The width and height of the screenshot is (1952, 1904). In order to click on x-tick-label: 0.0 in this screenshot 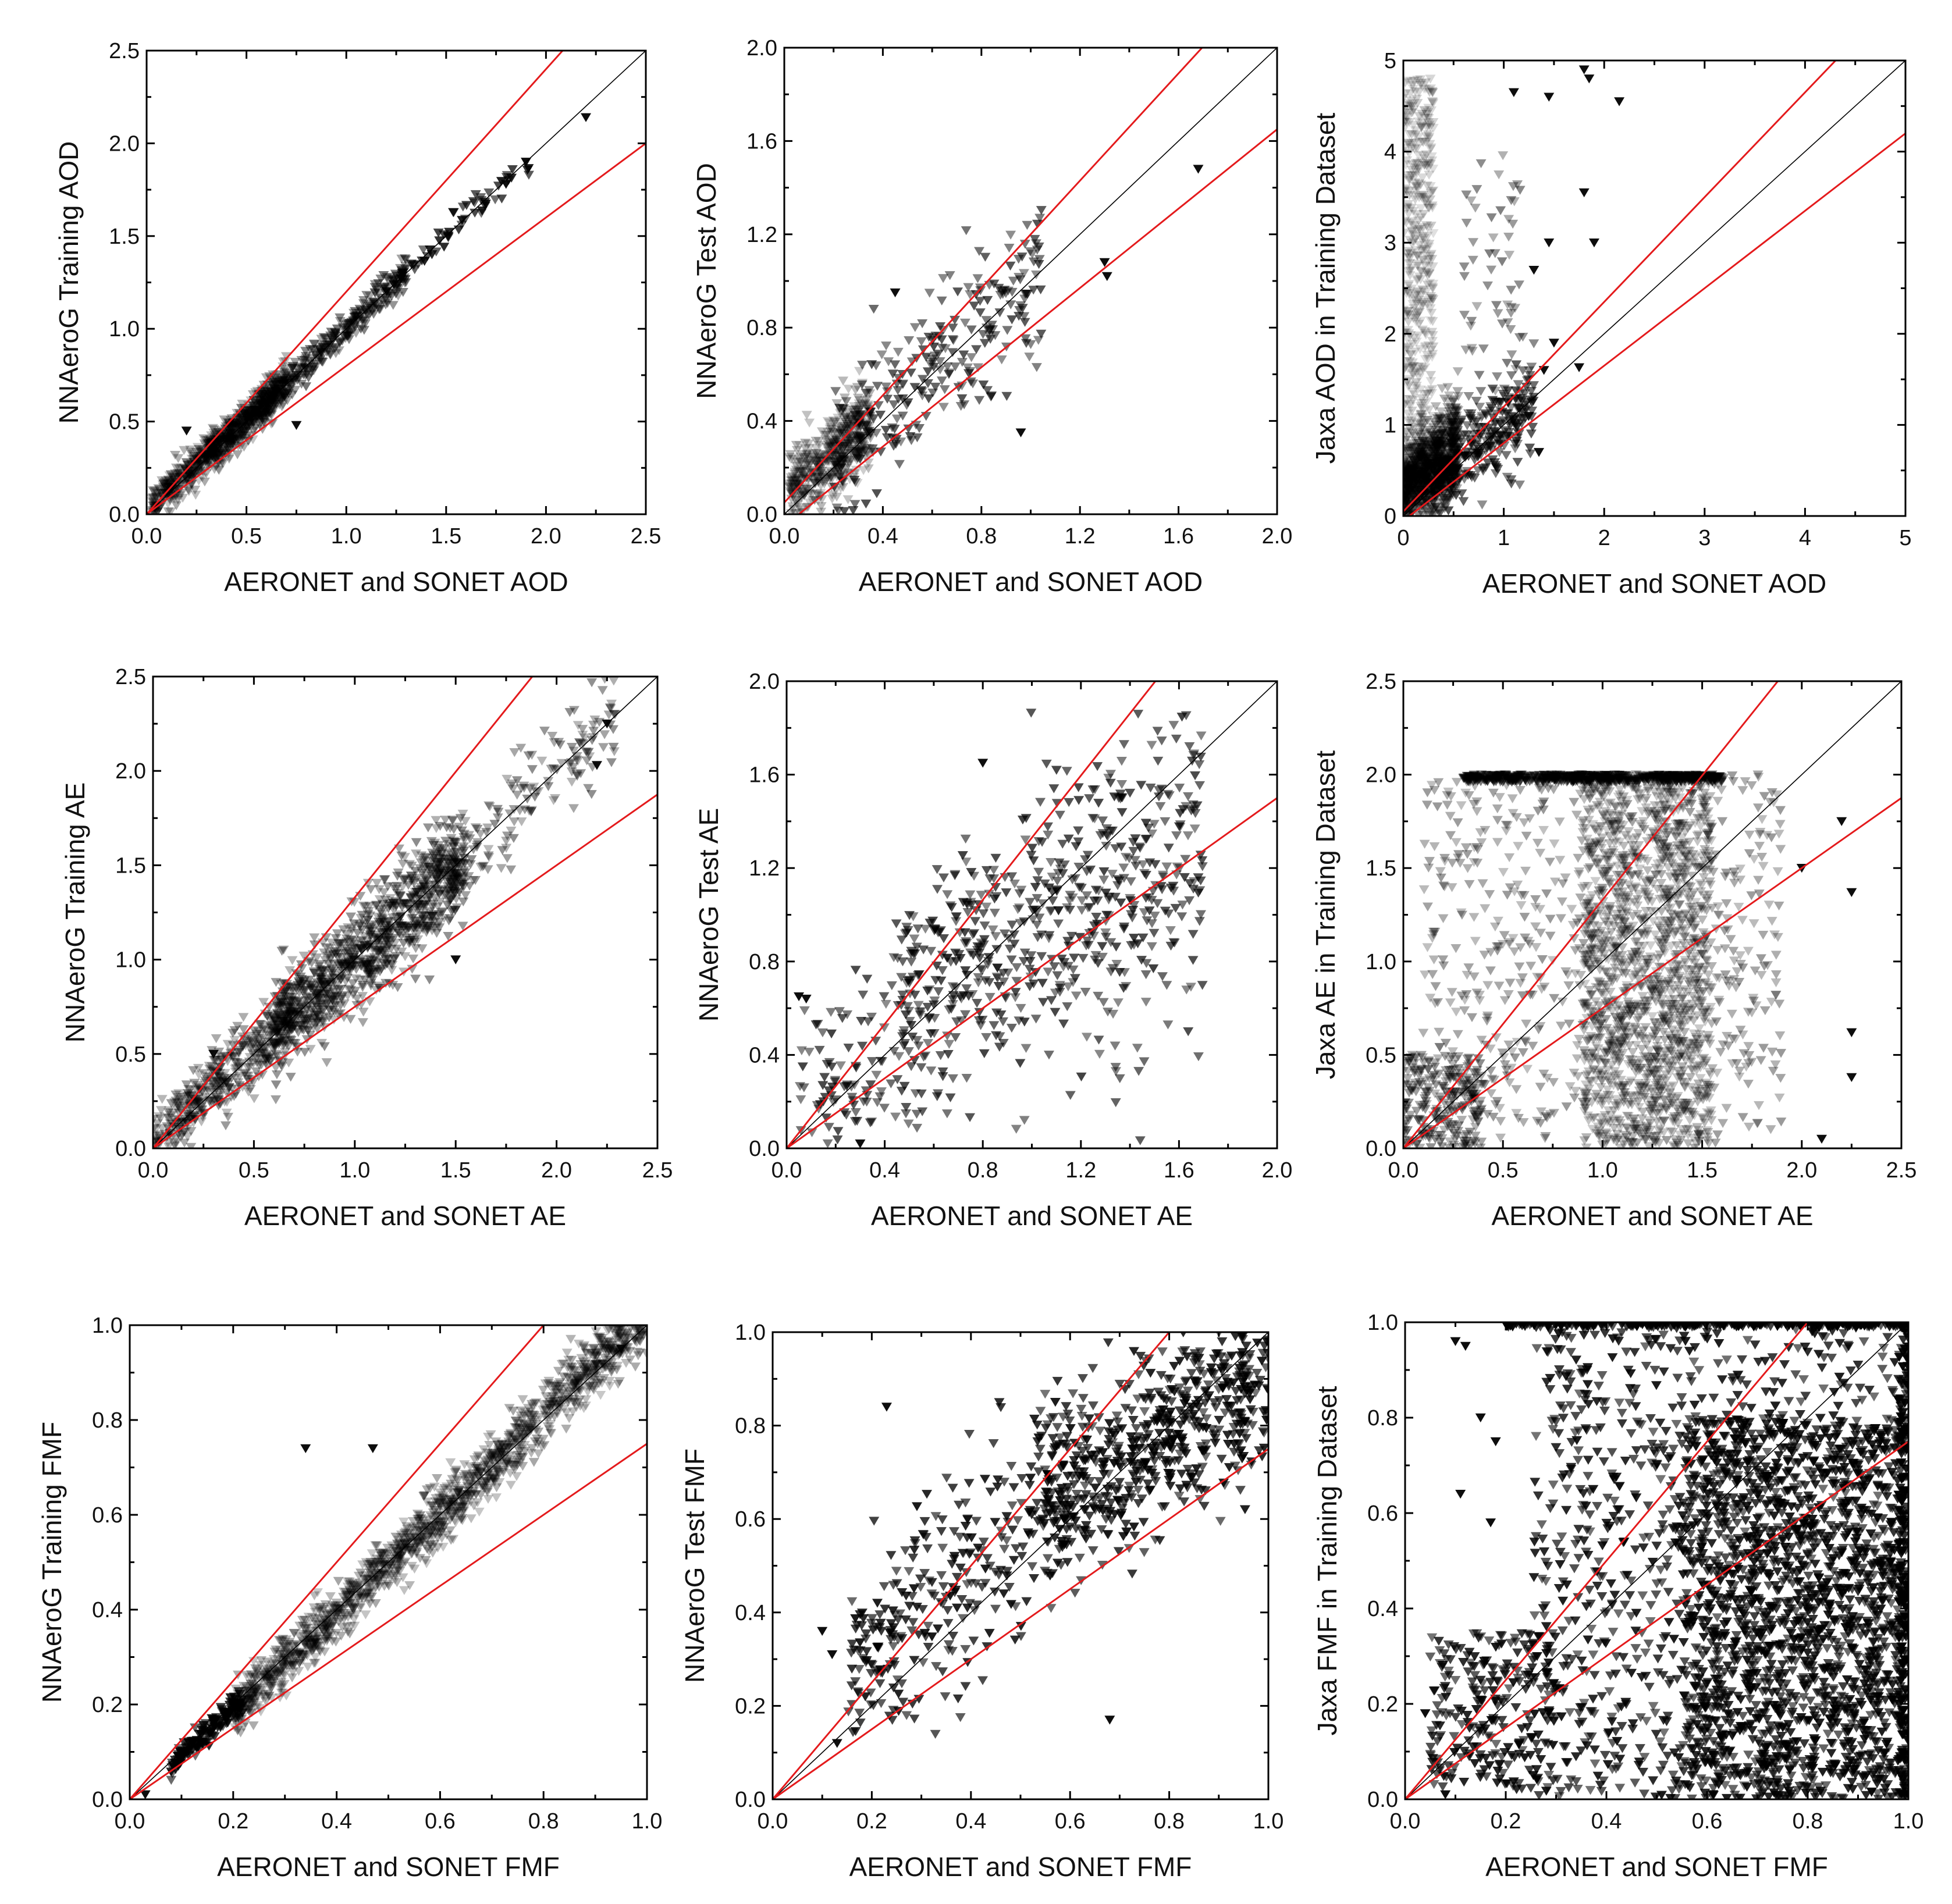, I will do `click(146, 536)`.